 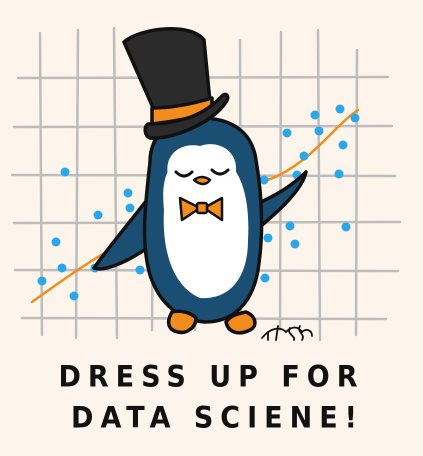 What do you see at coordinates (126, 228) in the screenshot?
I see `left-flipper` at bounding box center [126, 228].